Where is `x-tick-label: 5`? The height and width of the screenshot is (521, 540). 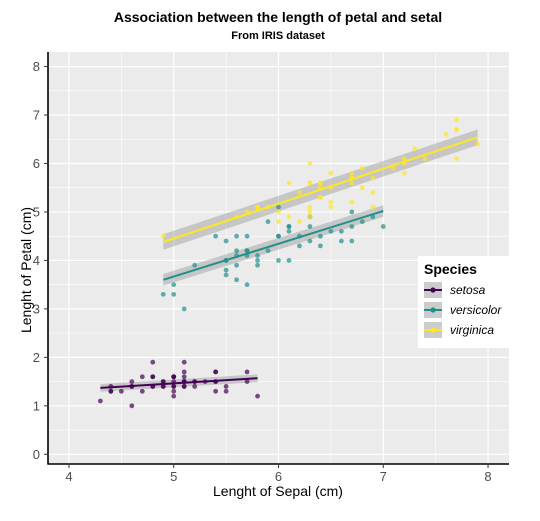
x-tick-label: 5 is located at coordinates (173, 476).